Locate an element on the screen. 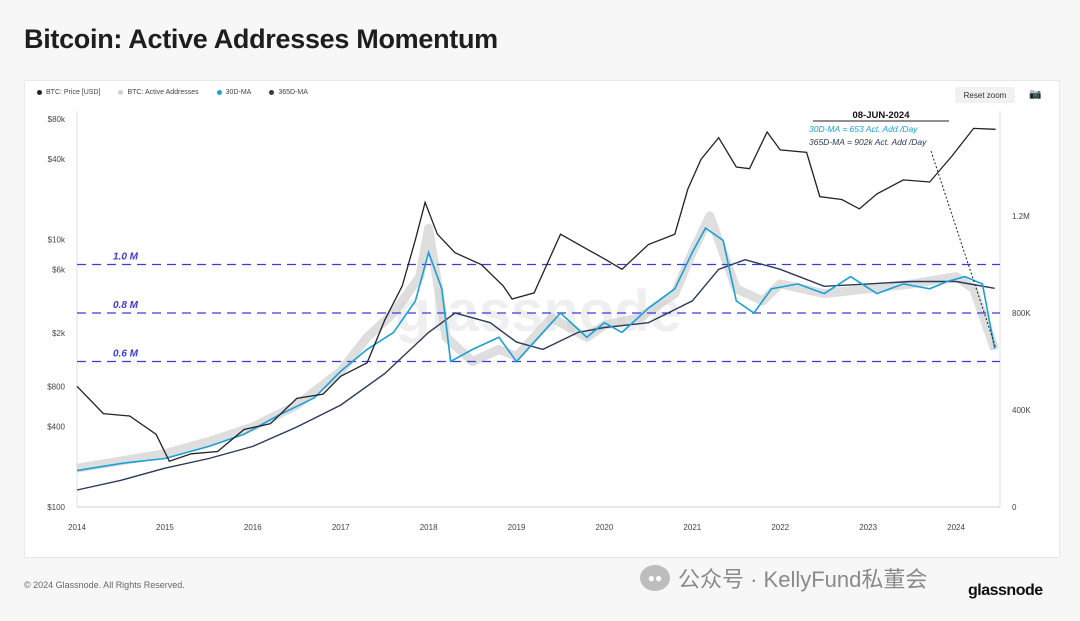 The image size is (1080, 621). x-tick-label: 2023 is located at coordinates (868, 527).